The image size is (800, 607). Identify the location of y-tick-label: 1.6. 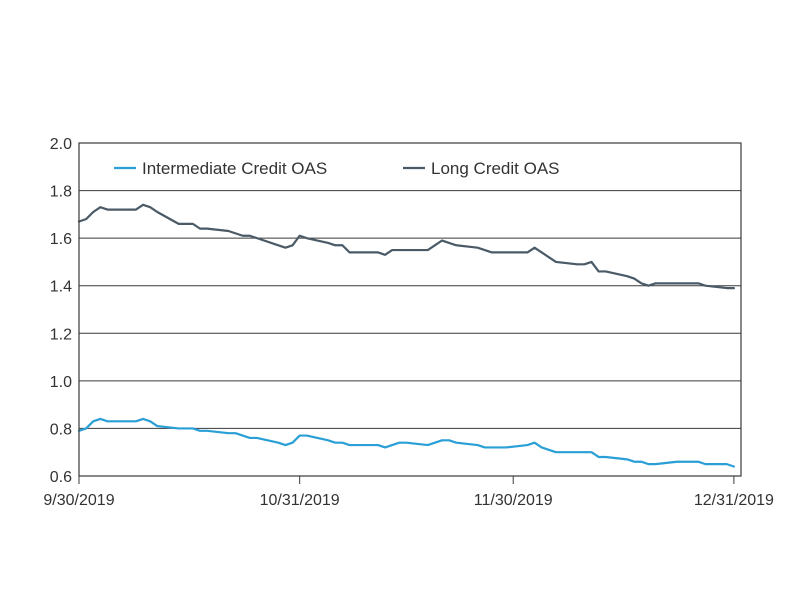
(61, 239).